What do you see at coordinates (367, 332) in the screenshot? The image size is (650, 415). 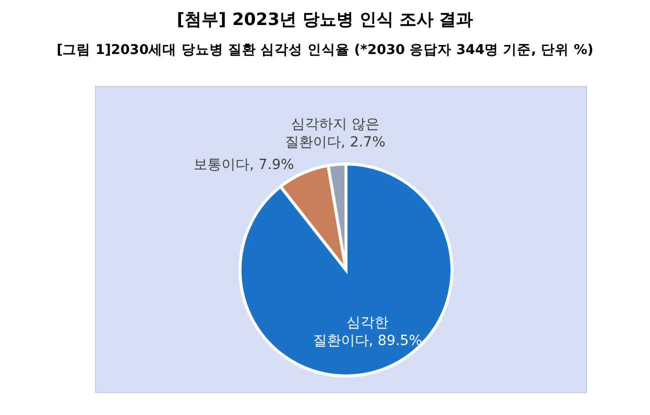 I see `slice-label: 심각한 질환이다, 89.5%` at bounding box center [367, 332].